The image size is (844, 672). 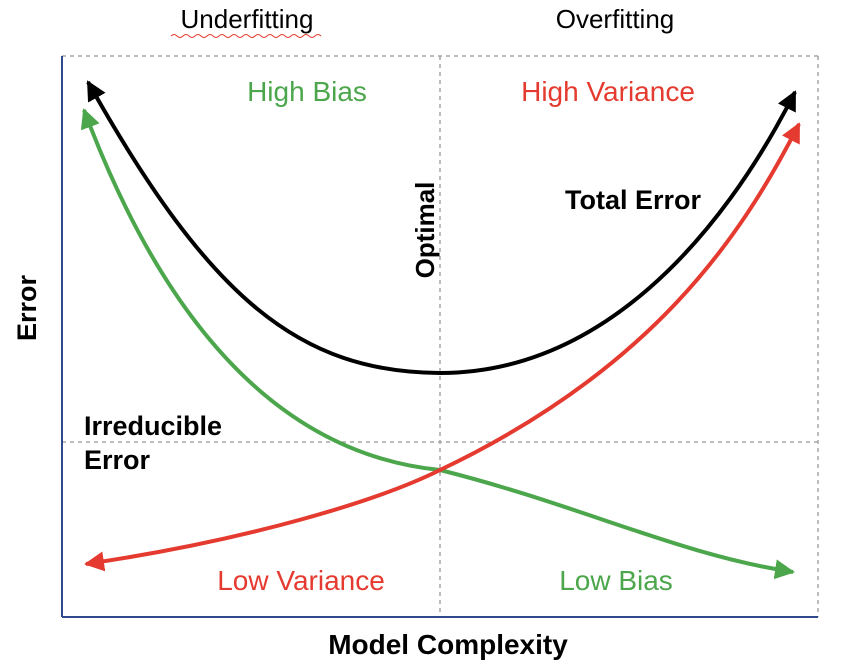 I want to click on x-axis-label: Model Complexity, so click(x=448, y=644).